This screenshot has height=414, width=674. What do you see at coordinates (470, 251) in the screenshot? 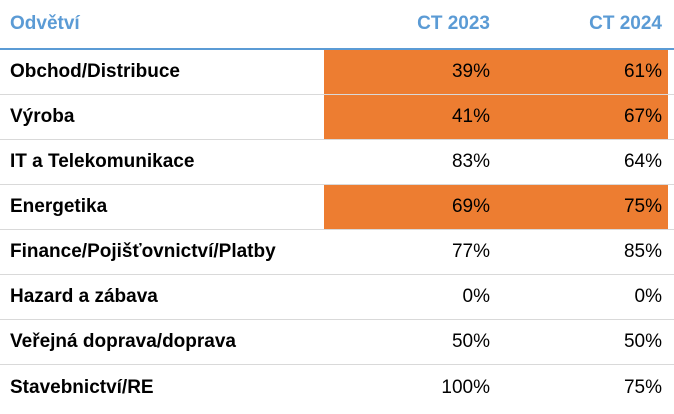
I see `ct-2023-value: 77%` at bounding box center [470, 251].